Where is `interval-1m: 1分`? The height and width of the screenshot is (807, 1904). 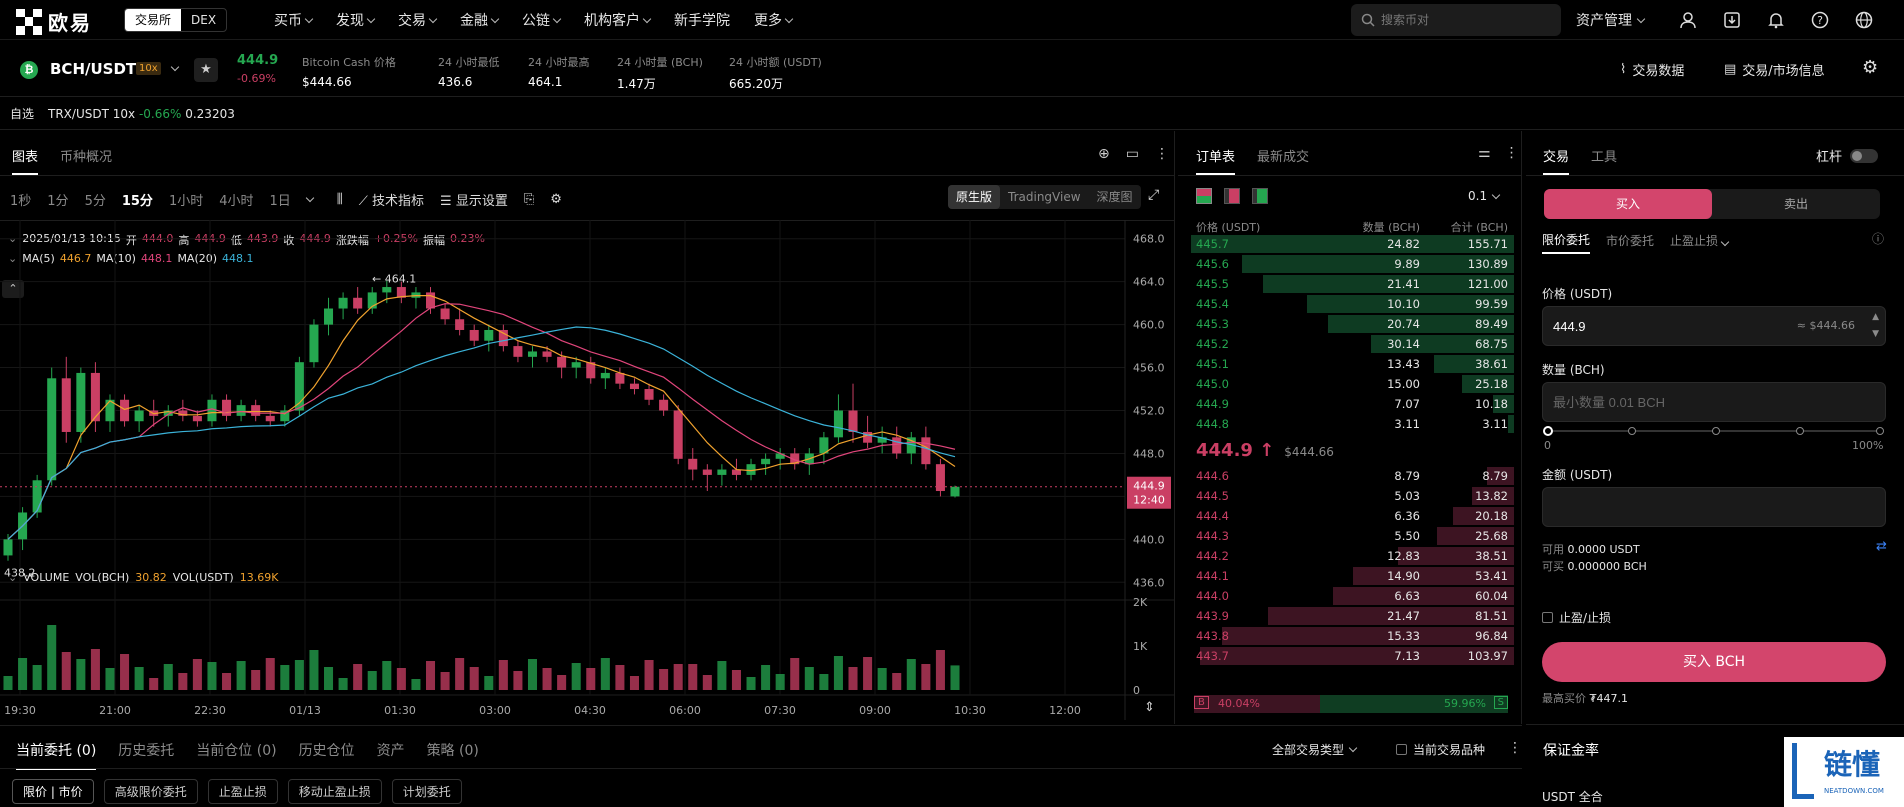 interval-1m: 1分 is located at coordinates (58, 201).